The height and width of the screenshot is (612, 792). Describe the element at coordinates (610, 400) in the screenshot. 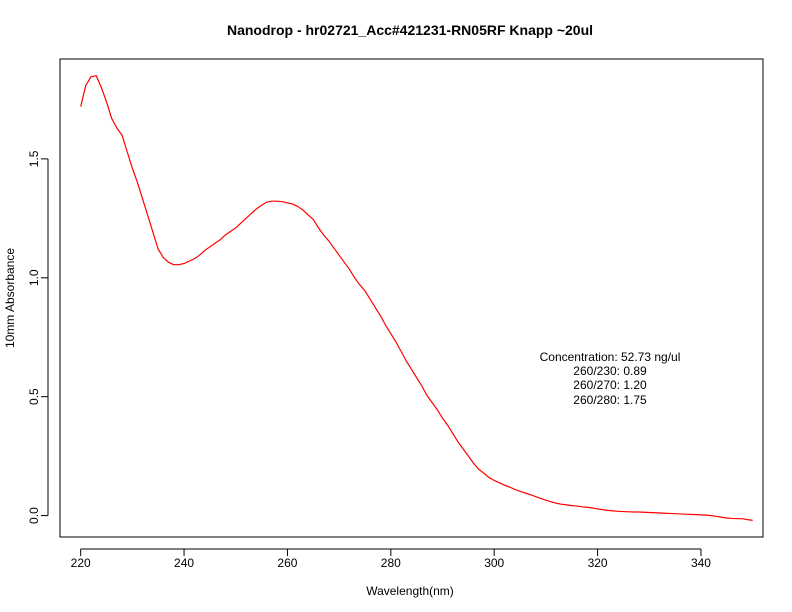

I see `annotation-ratio-260-280: 260/280: 1.75` at that location.